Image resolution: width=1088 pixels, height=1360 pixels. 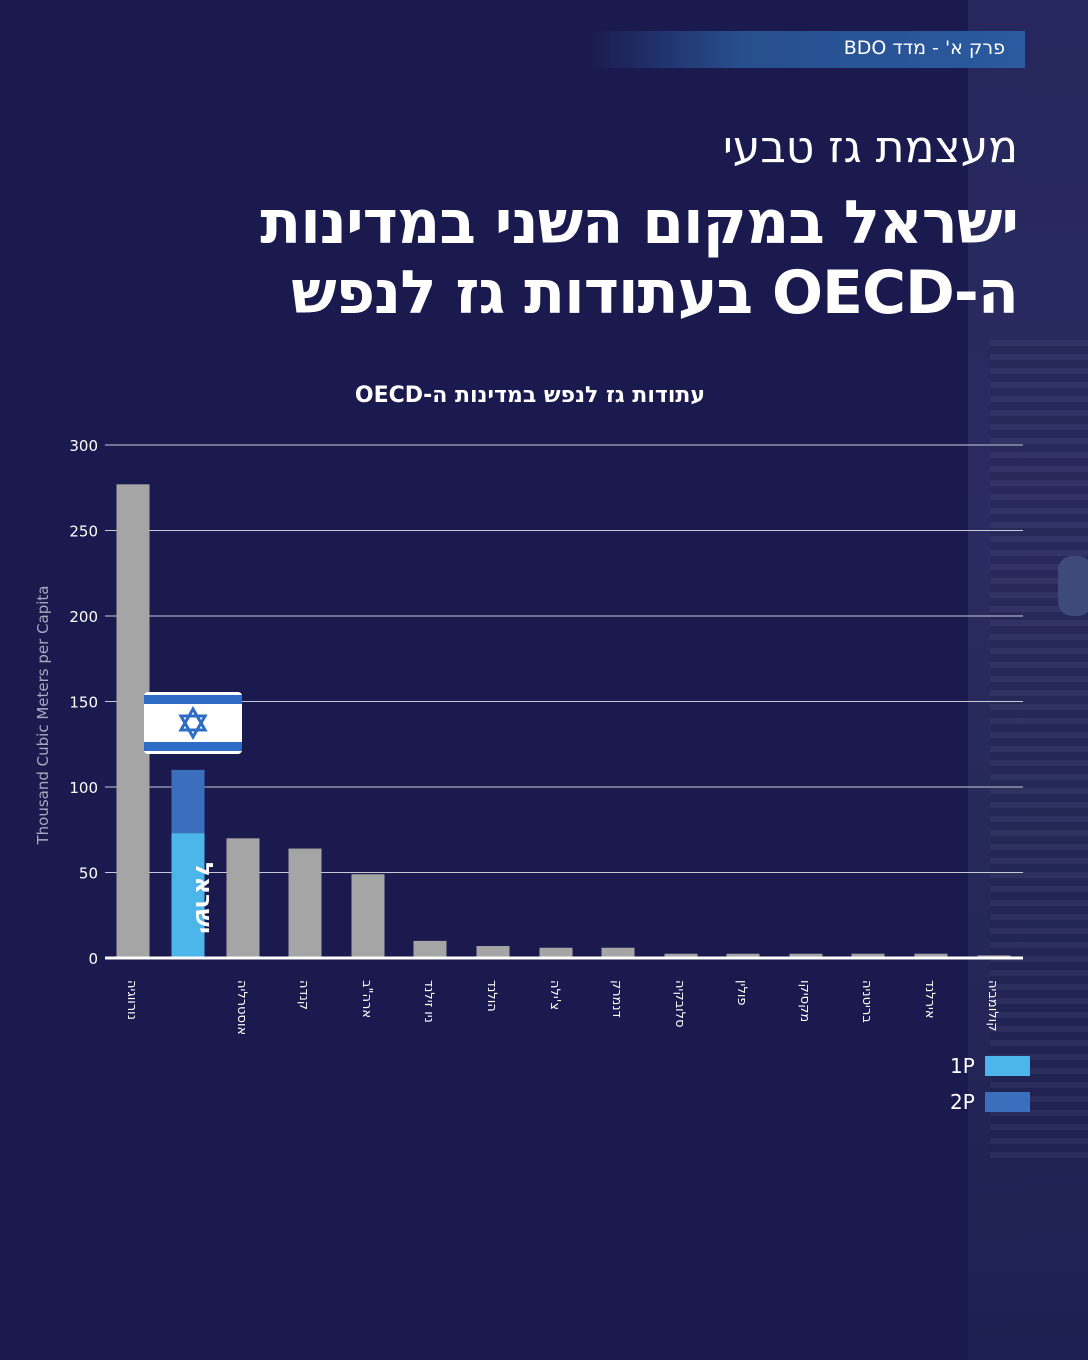 I want to click on x-tick-label: פולין, so click(x=741, y=993).